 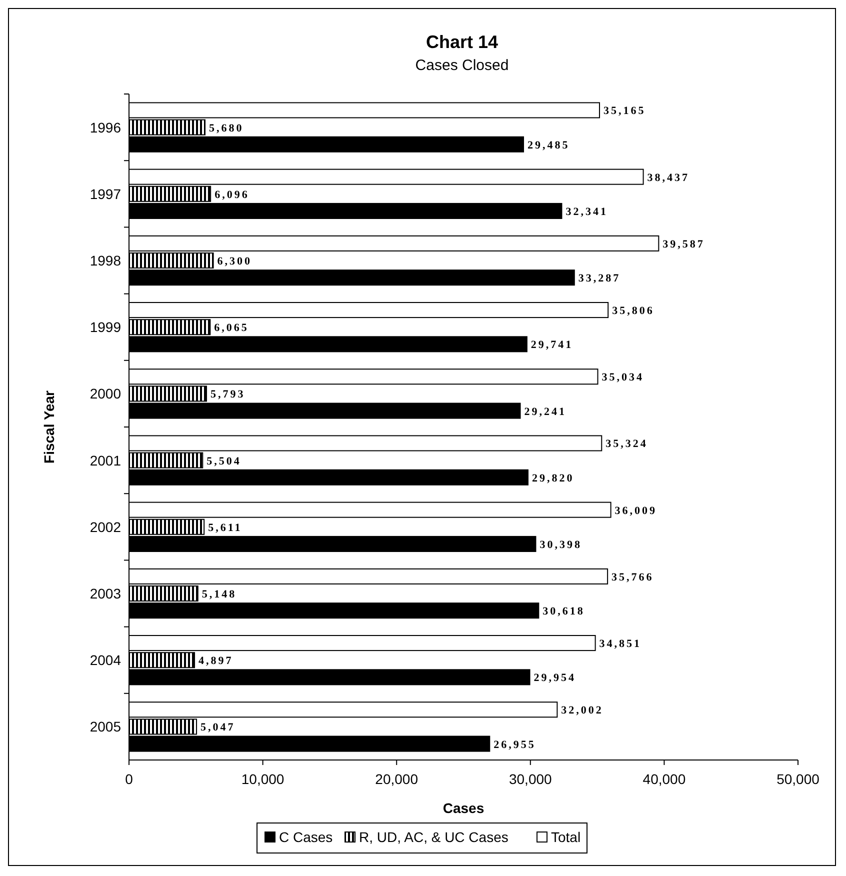 What do you see at coordinates (553, 478) in the screenshot?
I see `data-label: 29,820` at bounding box center [553, 478].